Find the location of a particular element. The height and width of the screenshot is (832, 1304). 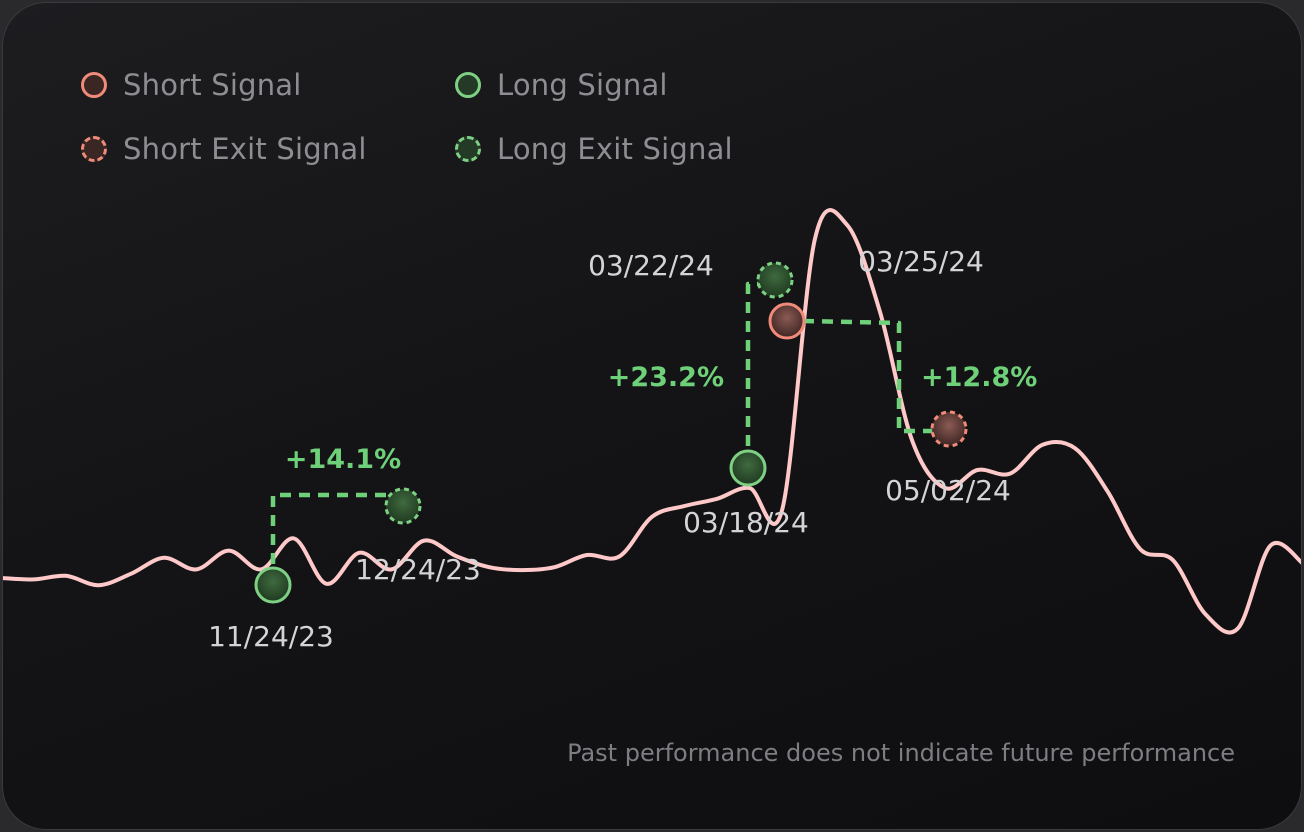

long-exit-signal-marker-icon is located at coordinates (468, 149).